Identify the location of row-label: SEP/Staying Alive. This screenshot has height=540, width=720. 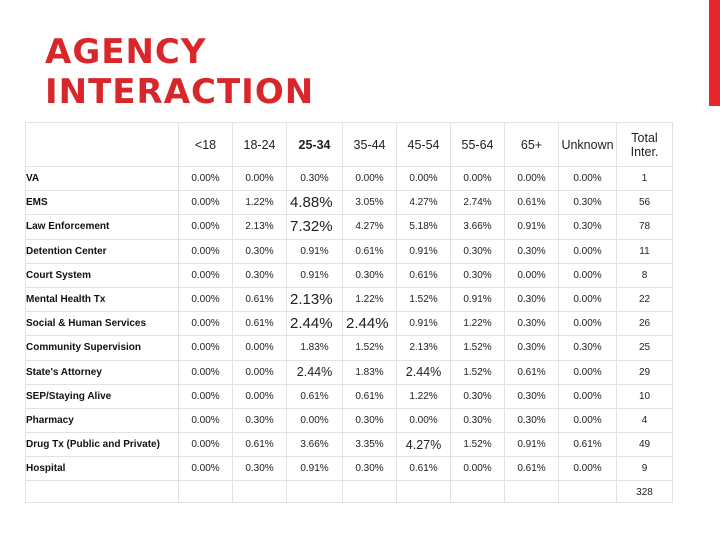
(102, 396).